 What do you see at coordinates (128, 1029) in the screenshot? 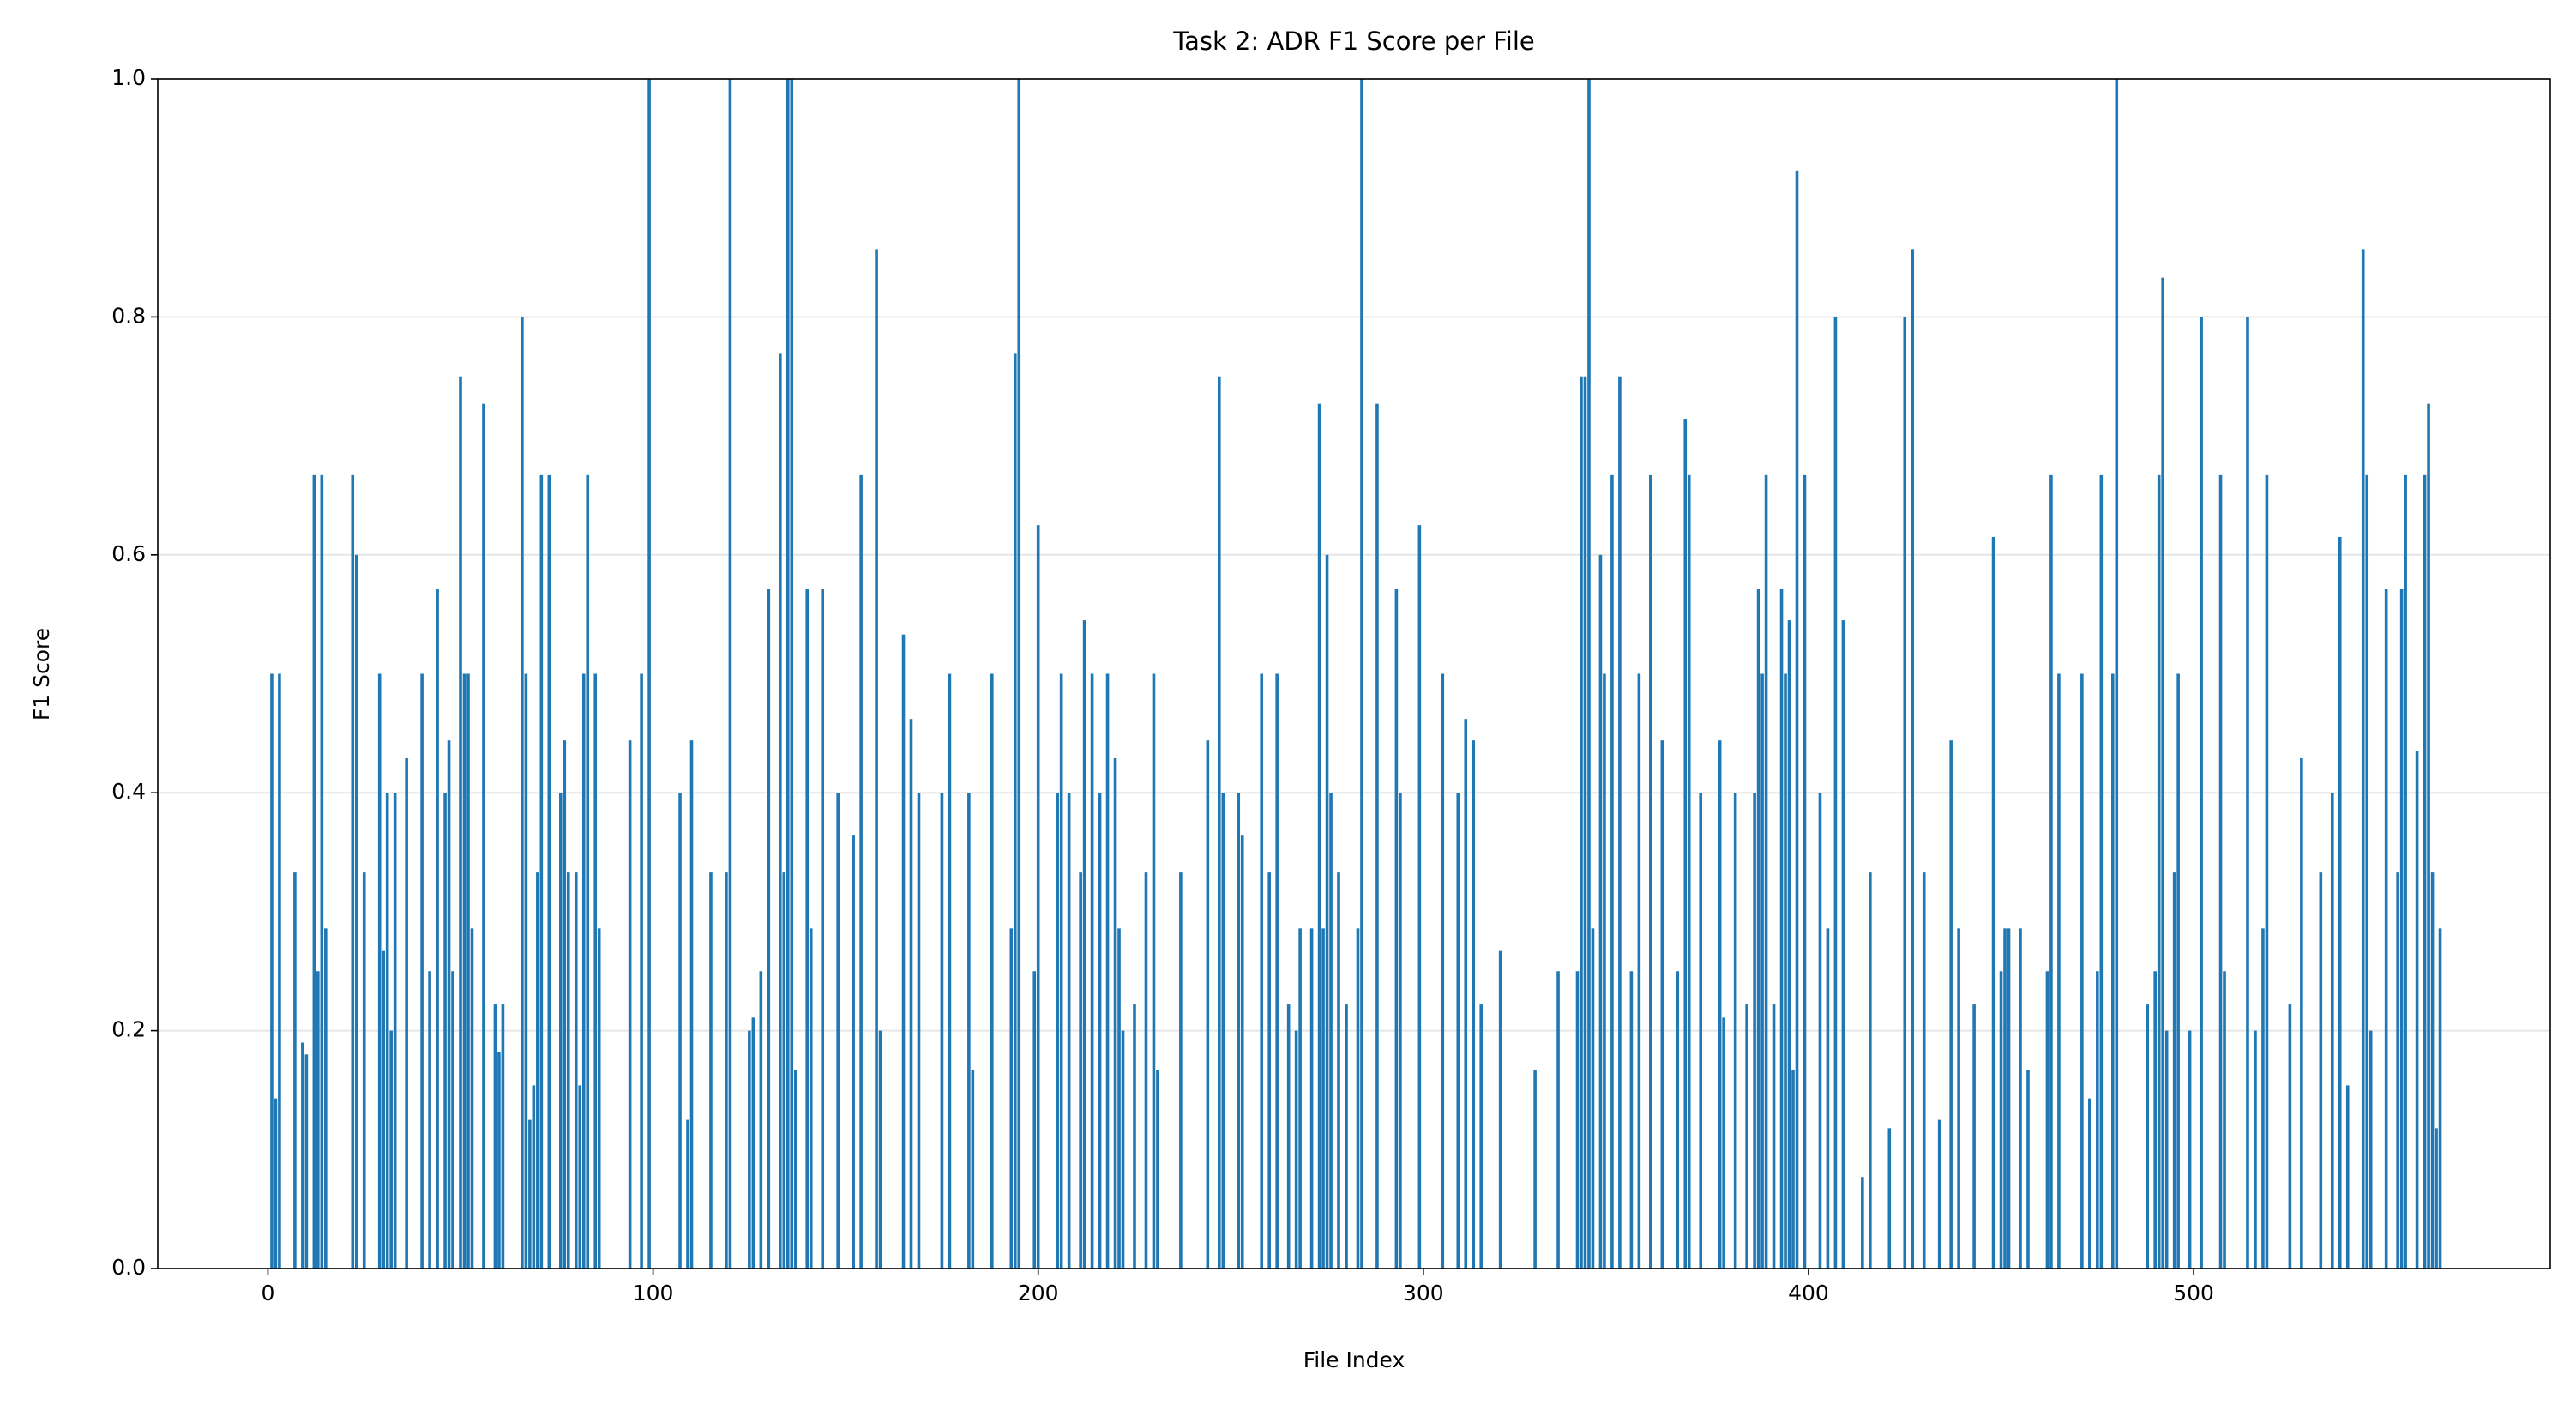
I see `y-tick-label: 0.2` at bounding box center [128, 1029].